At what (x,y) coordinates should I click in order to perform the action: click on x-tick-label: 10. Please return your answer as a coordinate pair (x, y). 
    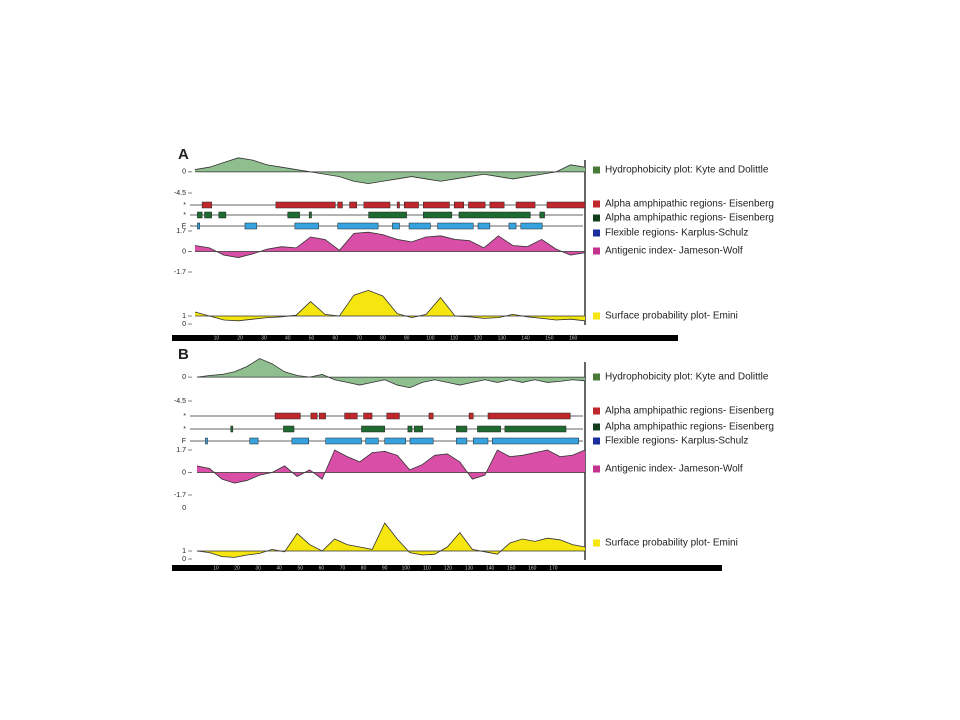
    Looking at the image, I should click on (216, 568).